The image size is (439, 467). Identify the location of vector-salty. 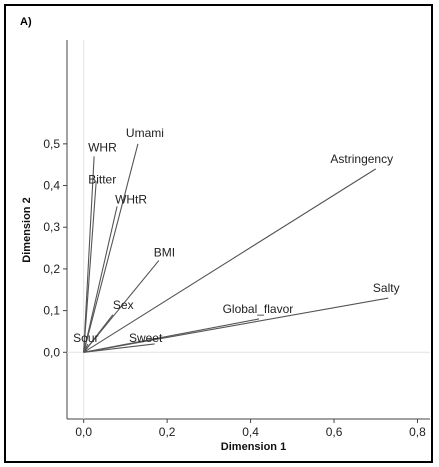
(236, 325).